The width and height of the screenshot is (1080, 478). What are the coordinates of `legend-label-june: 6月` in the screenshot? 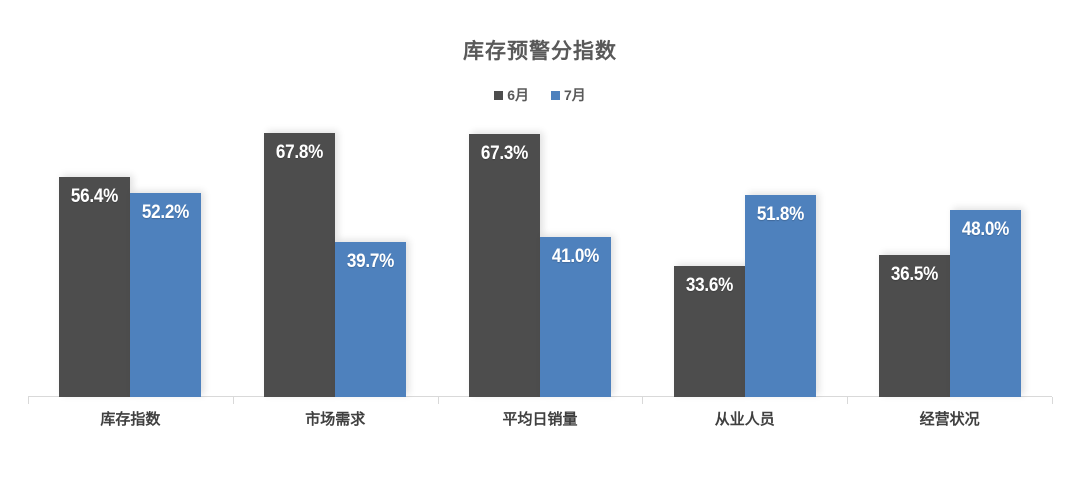 It's located at (518, 95).